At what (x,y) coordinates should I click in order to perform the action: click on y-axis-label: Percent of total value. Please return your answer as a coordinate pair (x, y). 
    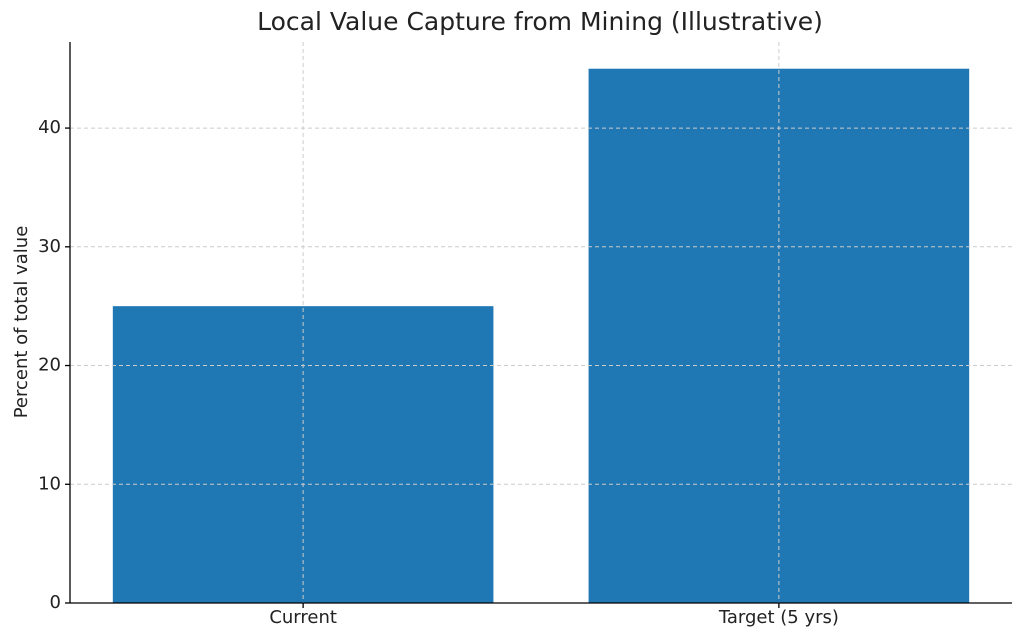
    Looking at the image, I should click on (21, 322).